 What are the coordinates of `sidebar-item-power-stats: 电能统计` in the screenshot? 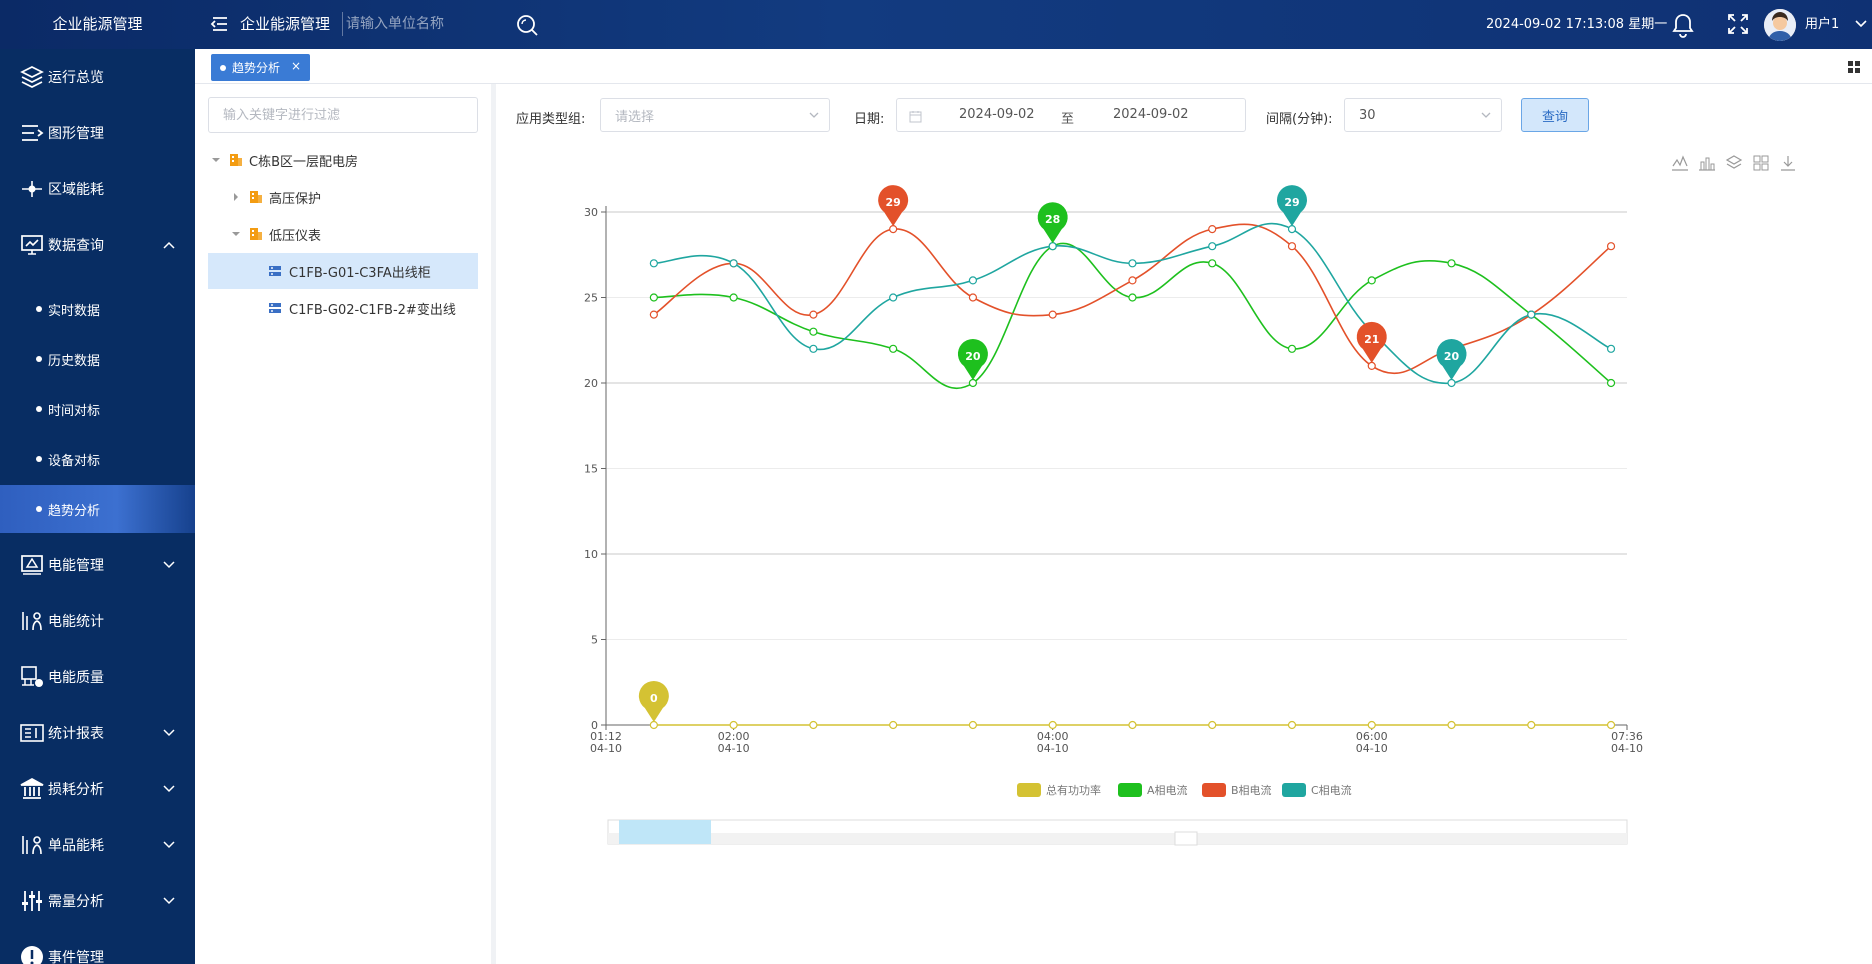 It's located at (97, 621).